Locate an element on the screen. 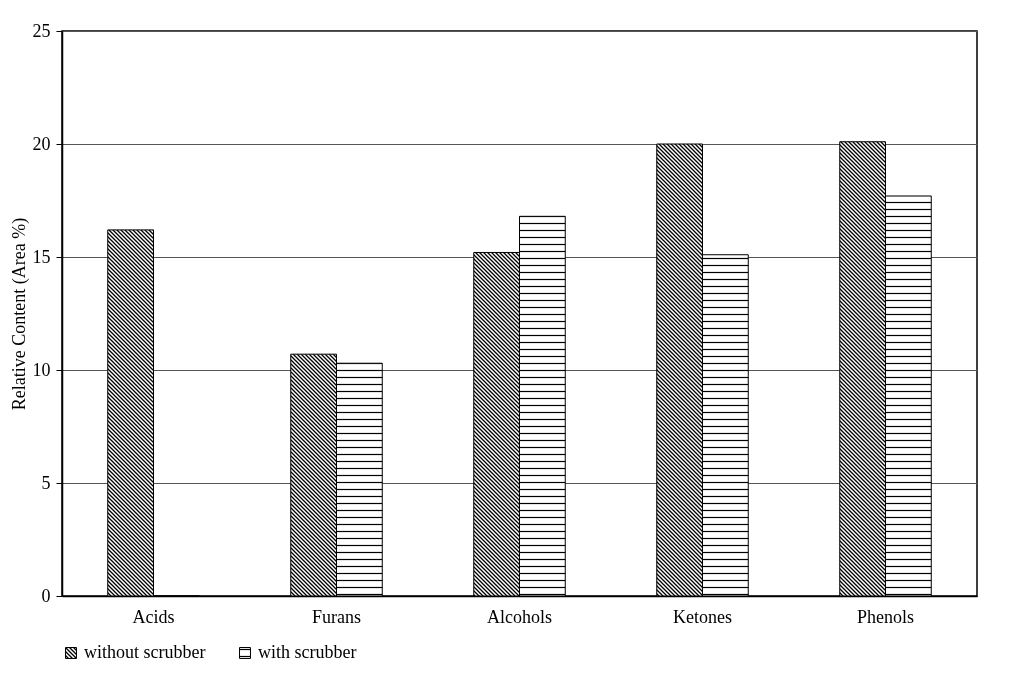 The height and width of the screenshot is (682, 1026). y-tick-label: 20 is located at coordinates (41, 143).